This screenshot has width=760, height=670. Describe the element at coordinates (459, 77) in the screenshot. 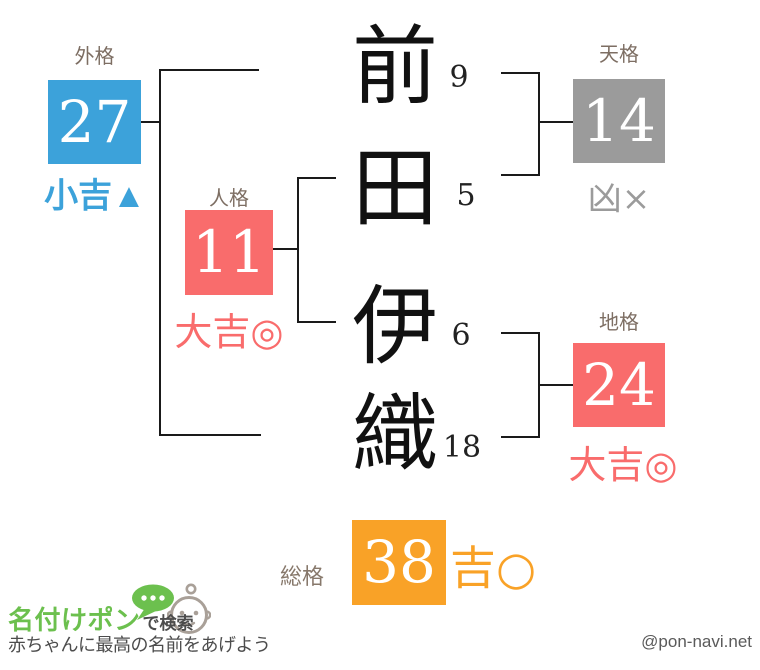

I see `stroke-count-1: 9` at that location.